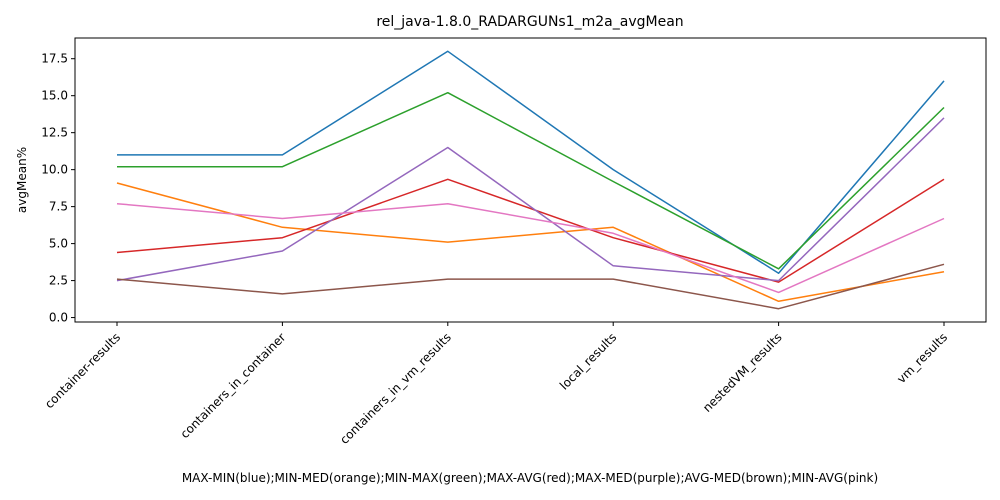 The height and width of the screenshot is (500, 1000). I want to click on y-tick-label: 2.5, so click(58, 281).